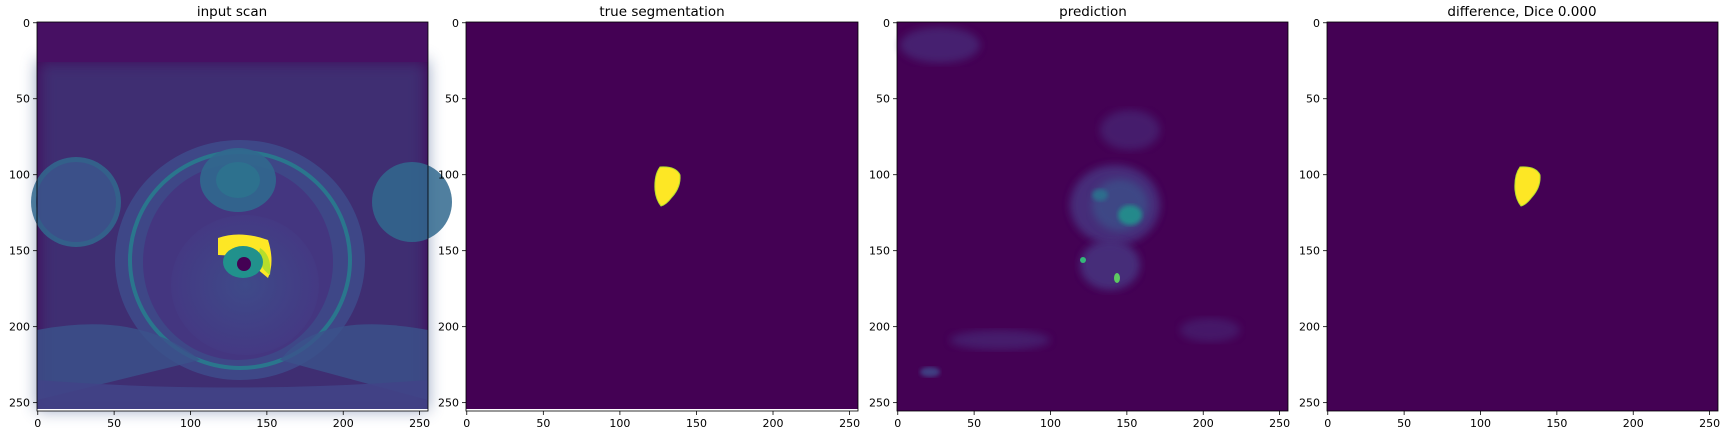 This screenshot has width=1728, height=432. I want to click on panel-title: true segmentation, so click(661, 12).